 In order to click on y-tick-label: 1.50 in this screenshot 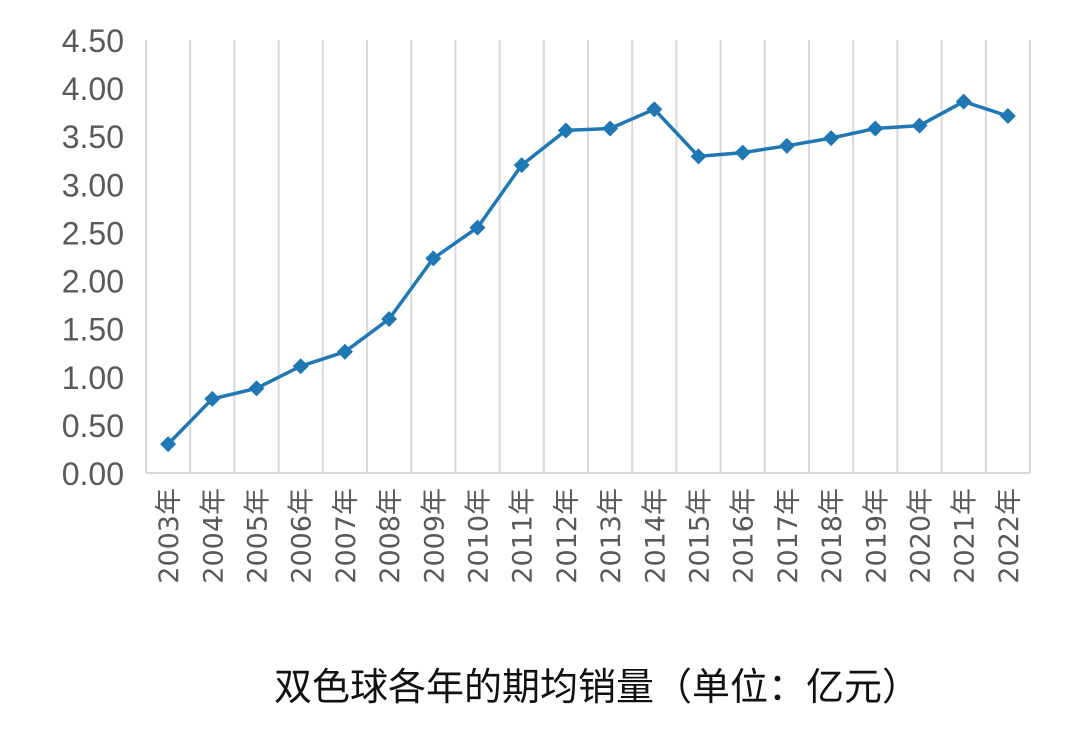, I will do `click(93, 330)`.